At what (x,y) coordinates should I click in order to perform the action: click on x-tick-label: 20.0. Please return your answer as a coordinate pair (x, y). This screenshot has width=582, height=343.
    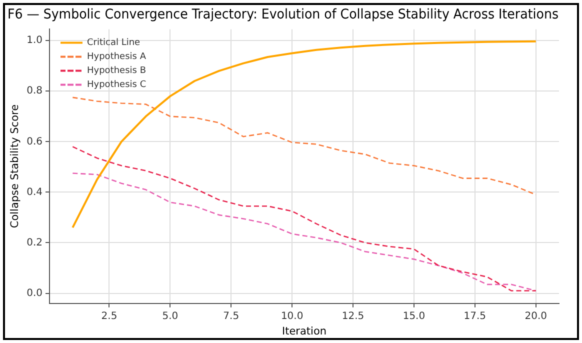
    Looking at the image, I should click on (535, 316).